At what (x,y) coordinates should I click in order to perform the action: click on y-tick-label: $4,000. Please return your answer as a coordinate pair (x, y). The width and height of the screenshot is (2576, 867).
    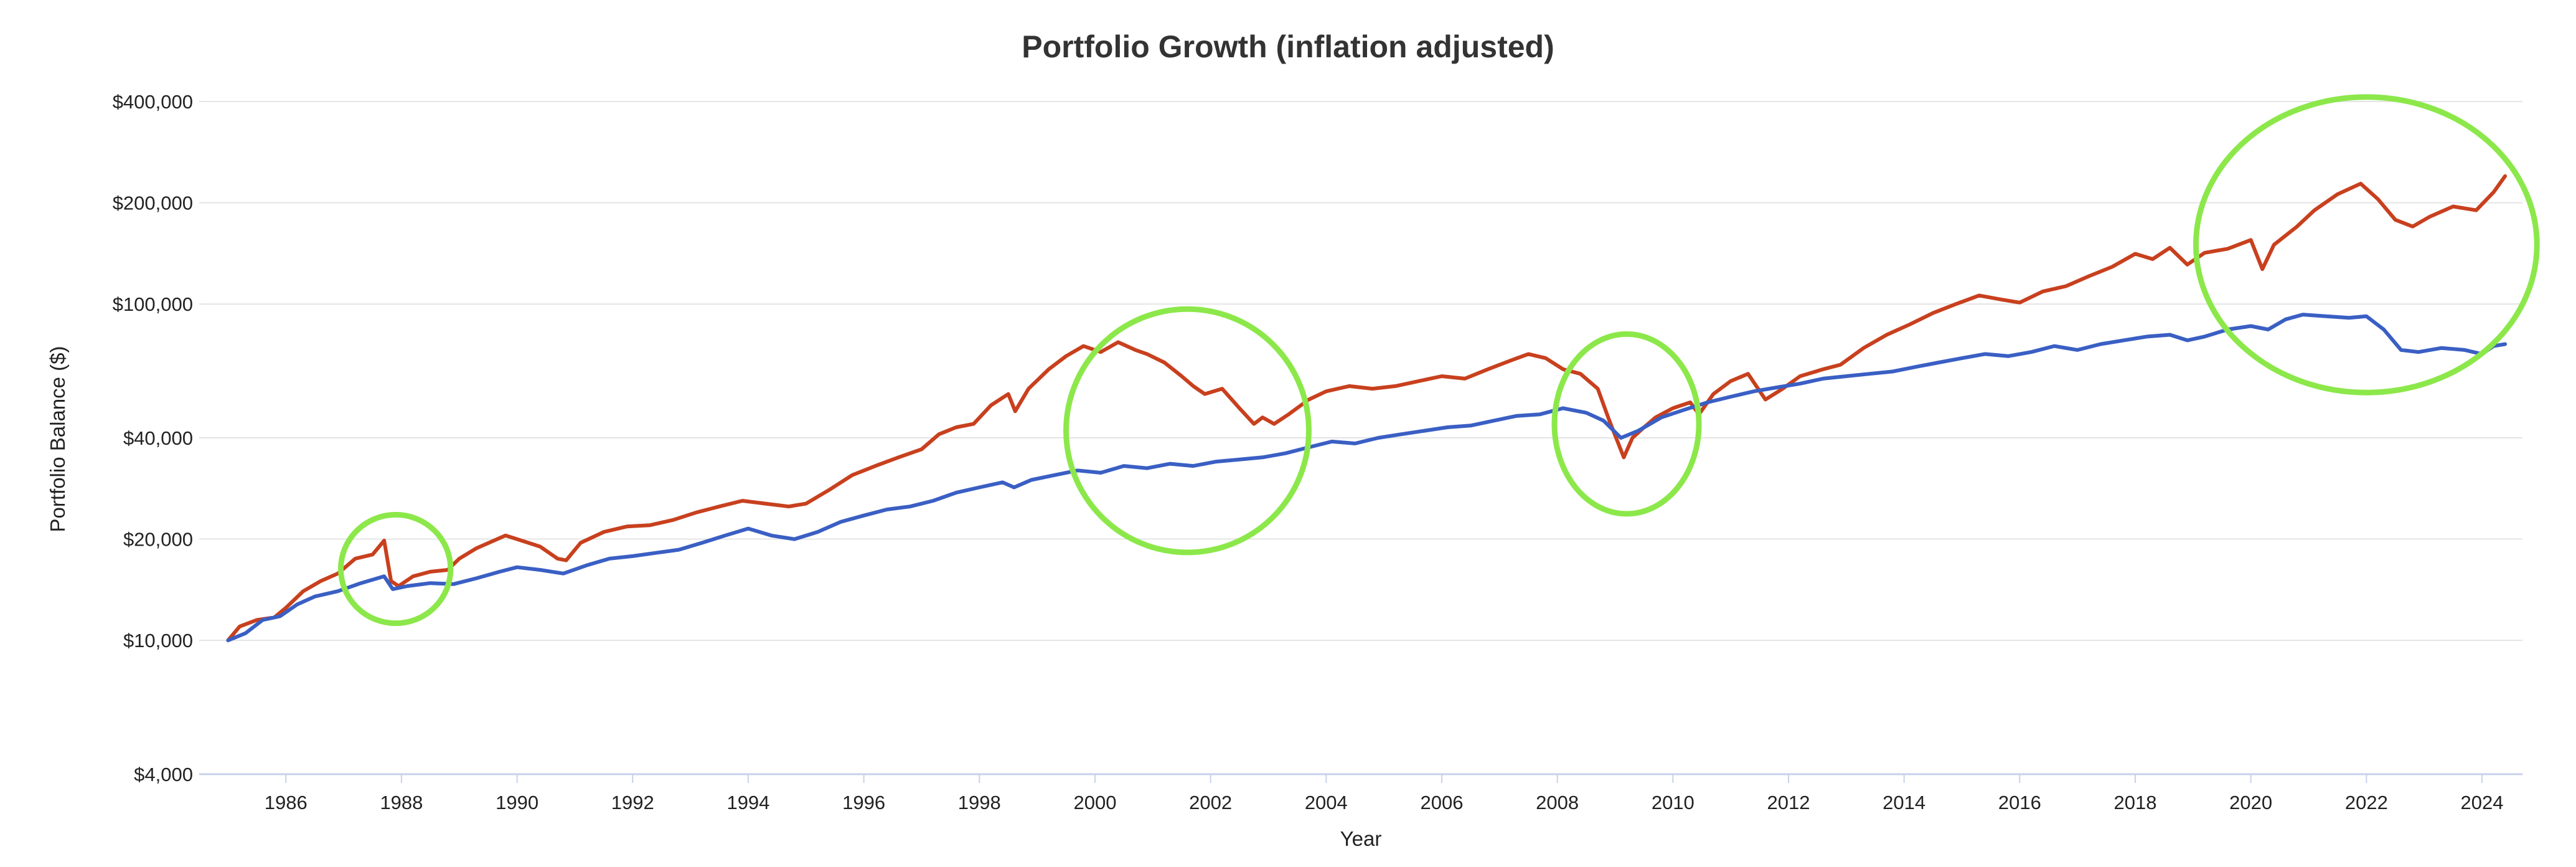
    Looking at the image, I should click on (163, 774).